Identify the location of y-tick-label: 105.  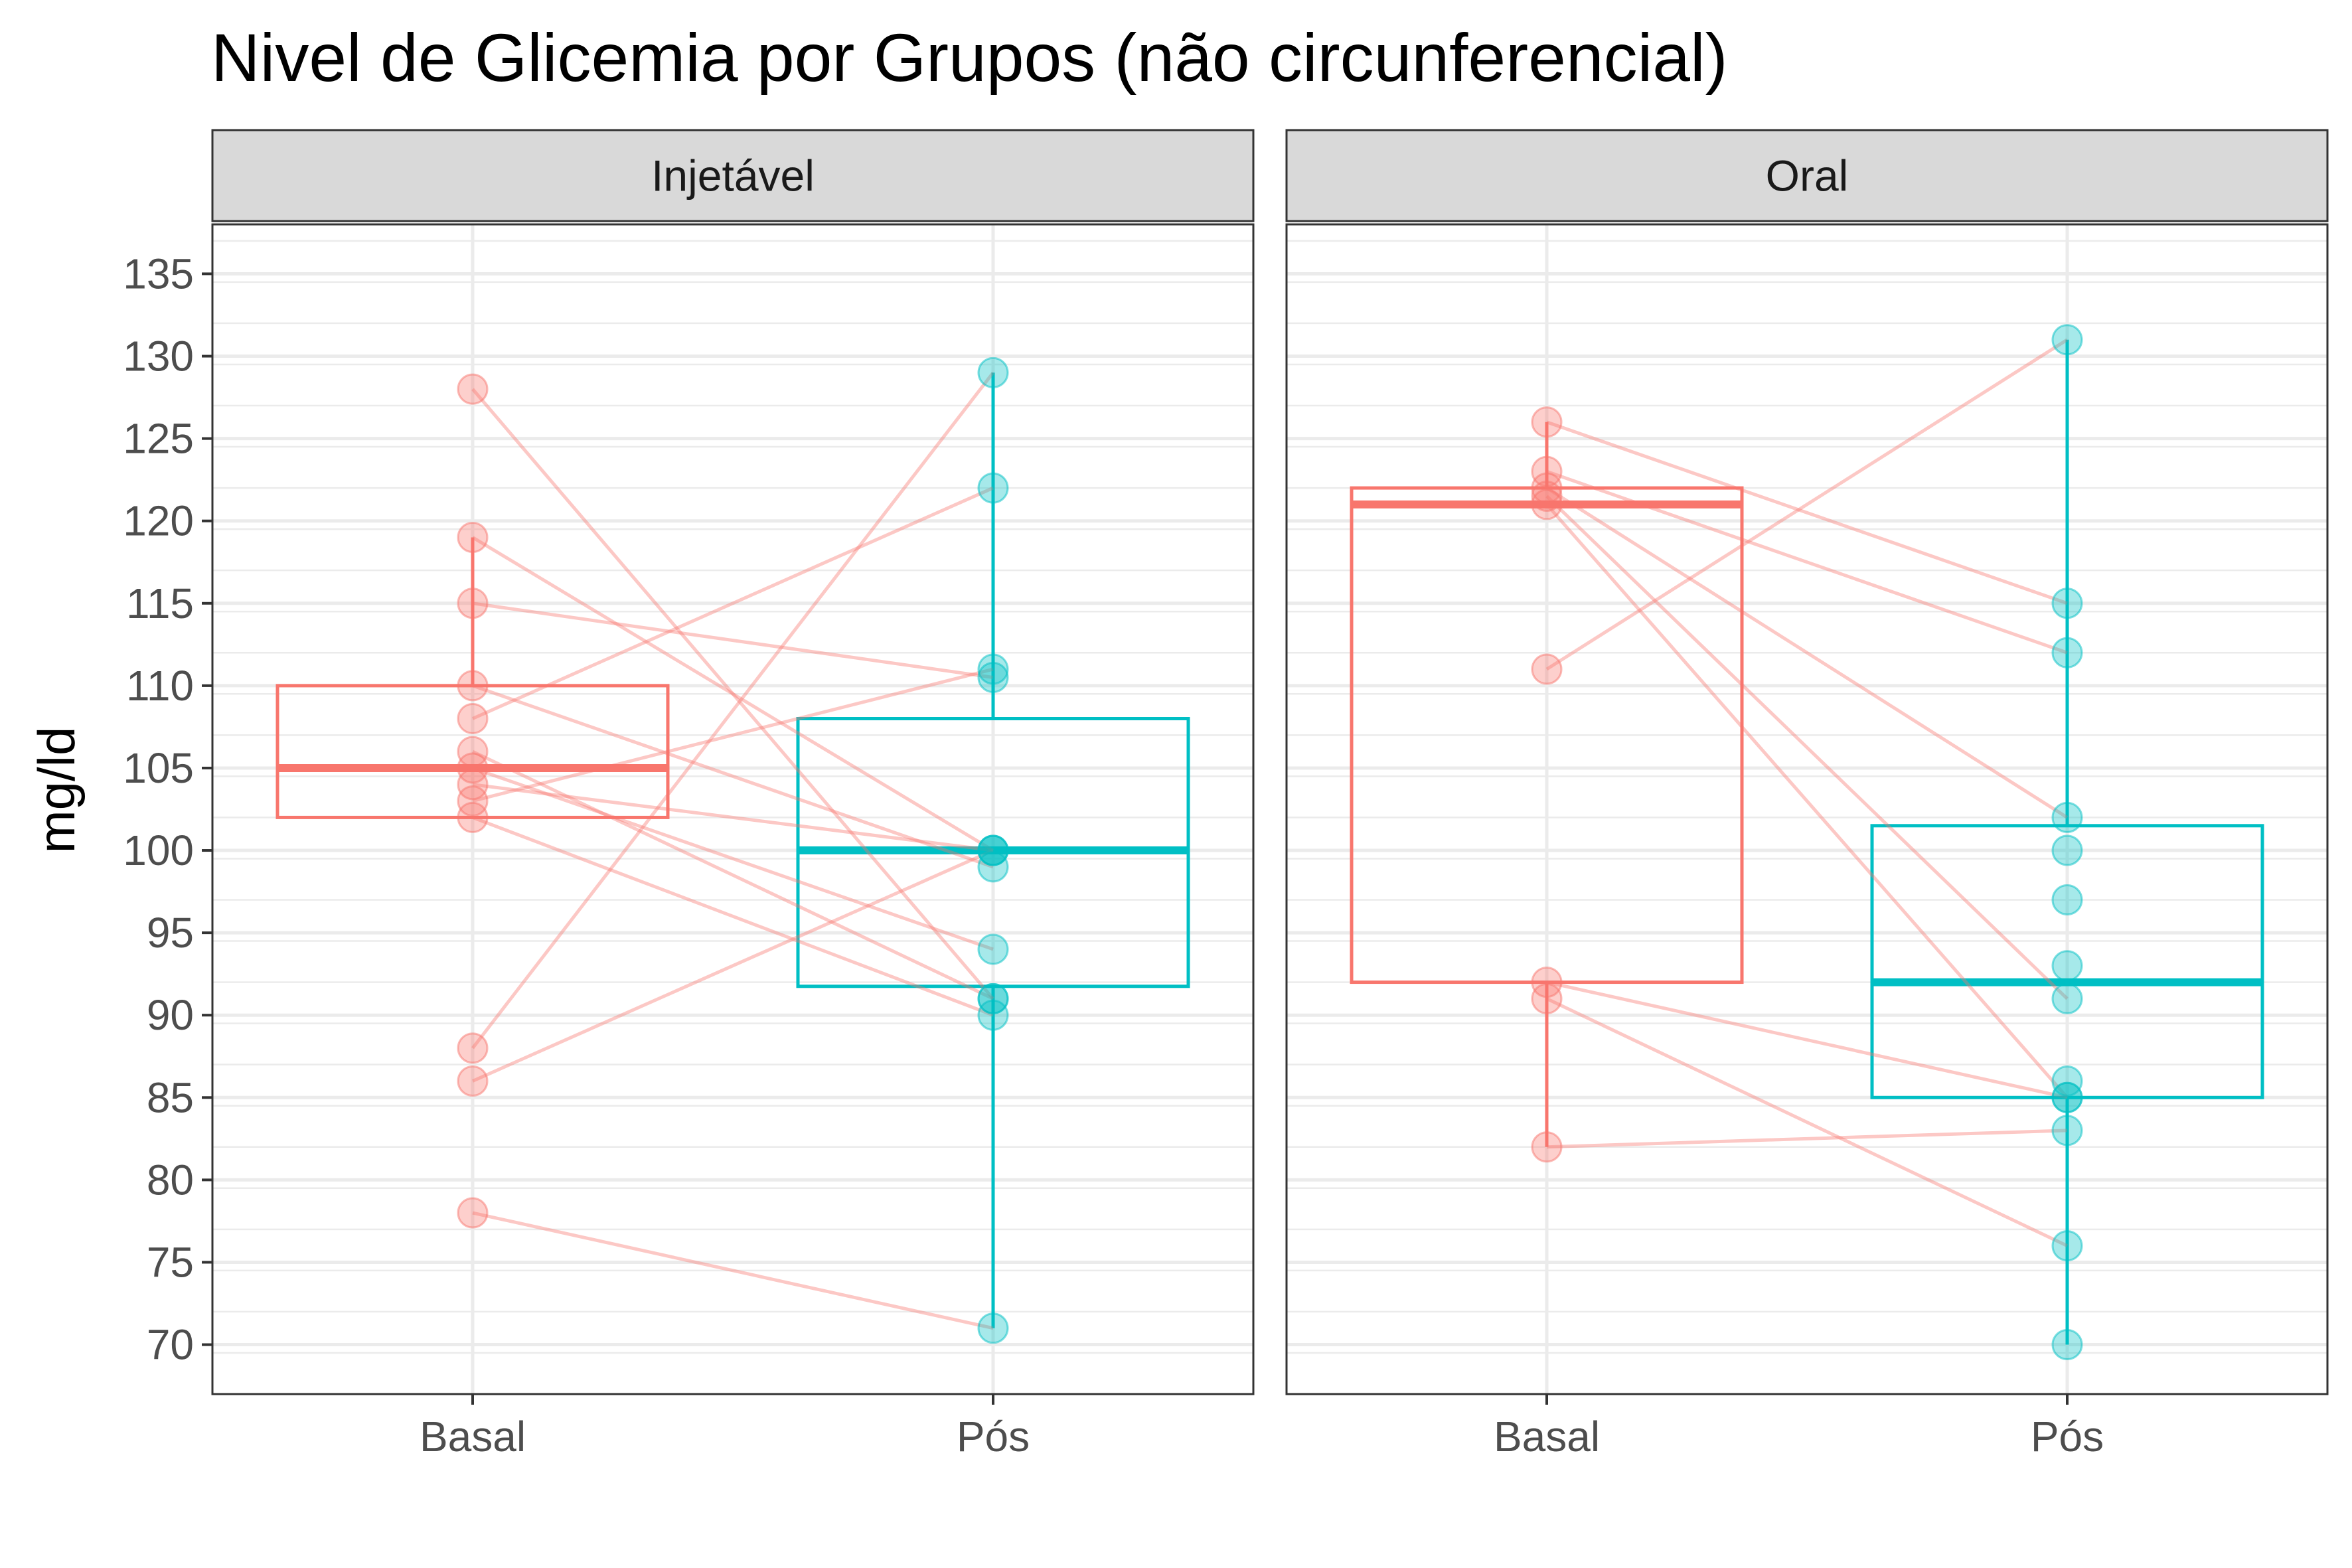
(158, 768).